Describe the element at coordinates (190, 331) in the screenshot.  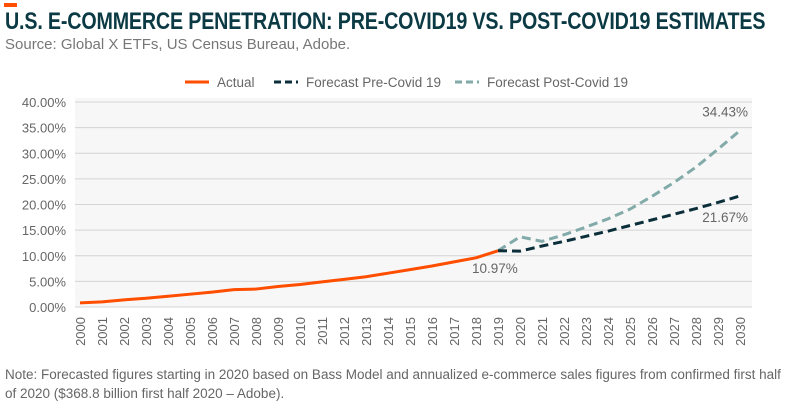
I see `x-tick-label: 2005` at that location.